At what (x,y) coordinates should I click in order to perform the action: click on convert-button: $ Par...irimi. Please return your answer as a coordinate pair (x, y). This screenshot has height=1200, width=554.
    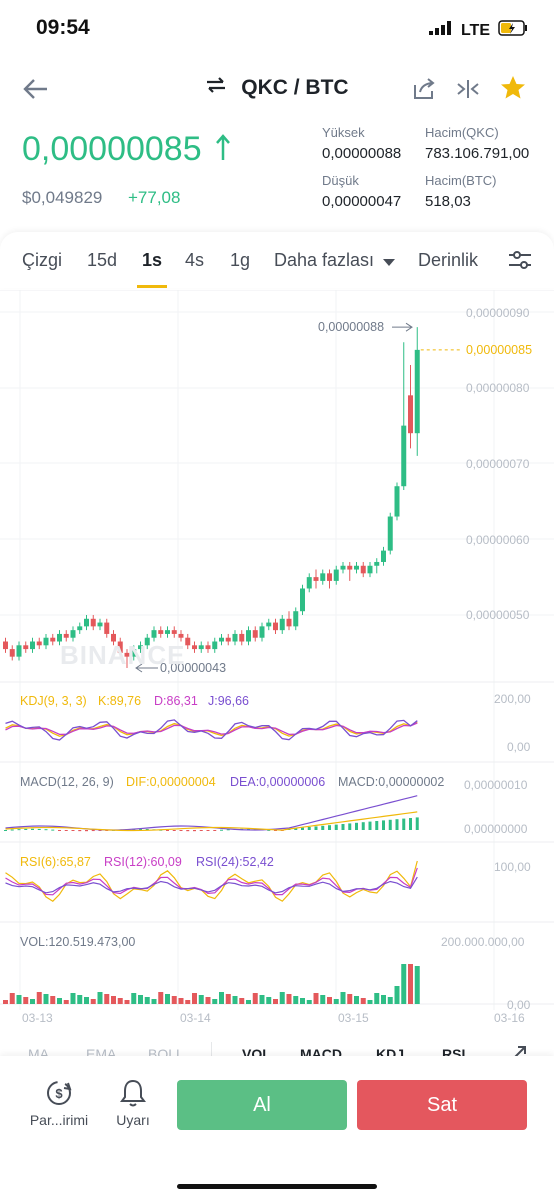
    Looking at the image, I should click on (59, 1103).